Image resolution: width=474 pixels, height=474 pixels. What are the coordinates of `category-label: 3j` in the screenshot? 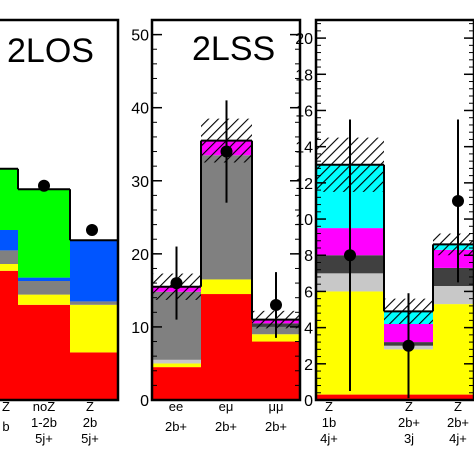 It's located at (409, 438).